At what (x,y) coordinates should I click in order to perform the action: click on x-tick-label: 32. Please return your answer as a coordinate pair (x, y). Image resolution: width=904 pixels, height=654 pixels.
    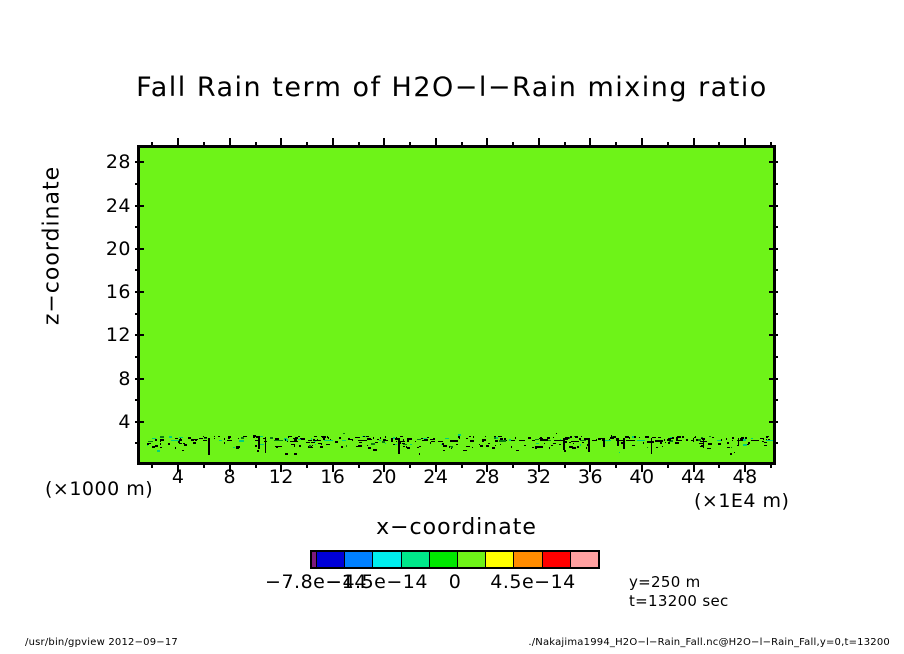
    Looking at the image, I should click on (539, 477).